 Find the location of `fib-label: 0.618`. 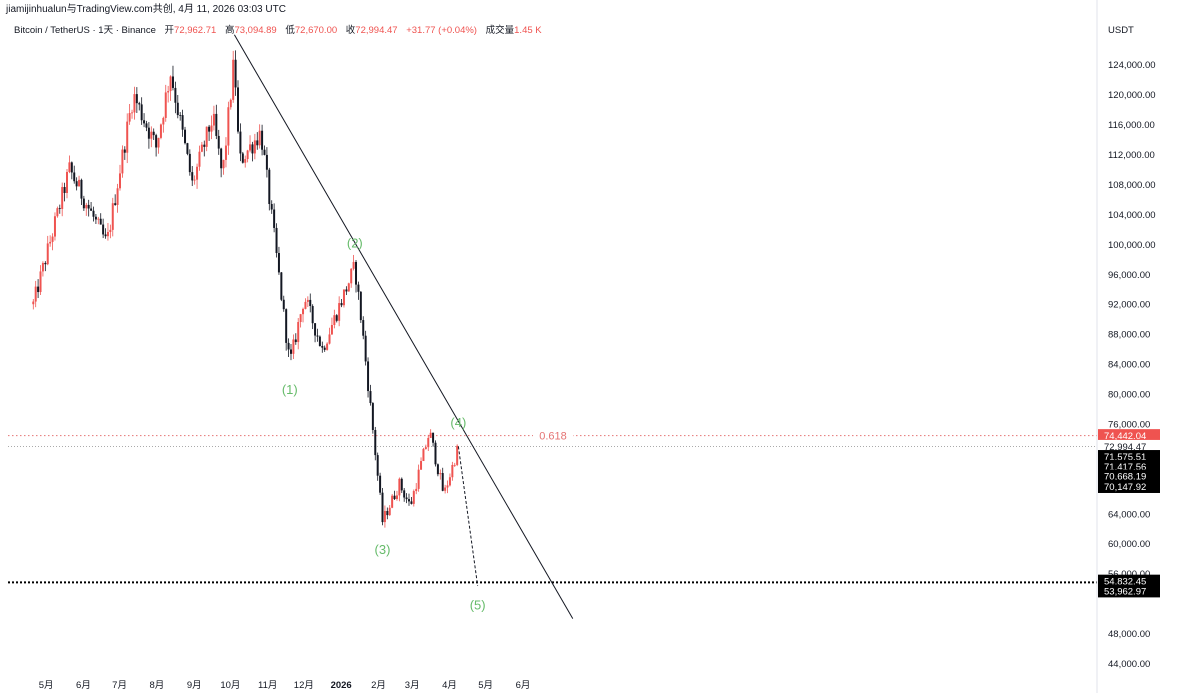

fib-label: 0.618 is located at coordinates (553, 437).